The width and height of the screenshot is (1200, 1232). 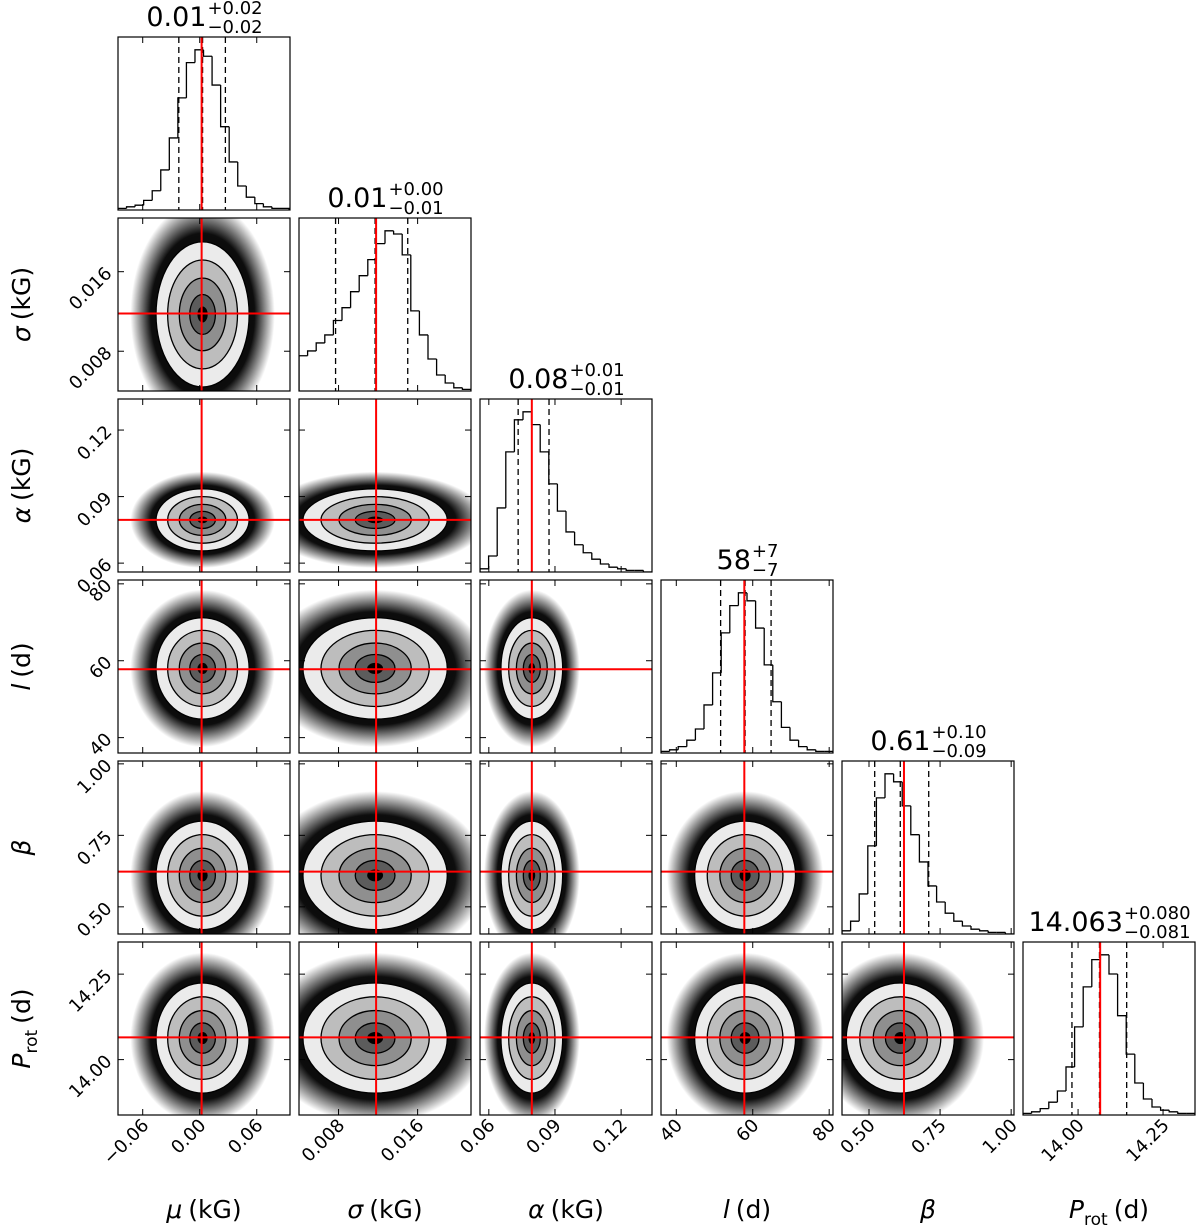 What do you see at coordinates (234, 27) in the screenshot?
I see `title-minus: −0.02` at bounding box center [234, 27].